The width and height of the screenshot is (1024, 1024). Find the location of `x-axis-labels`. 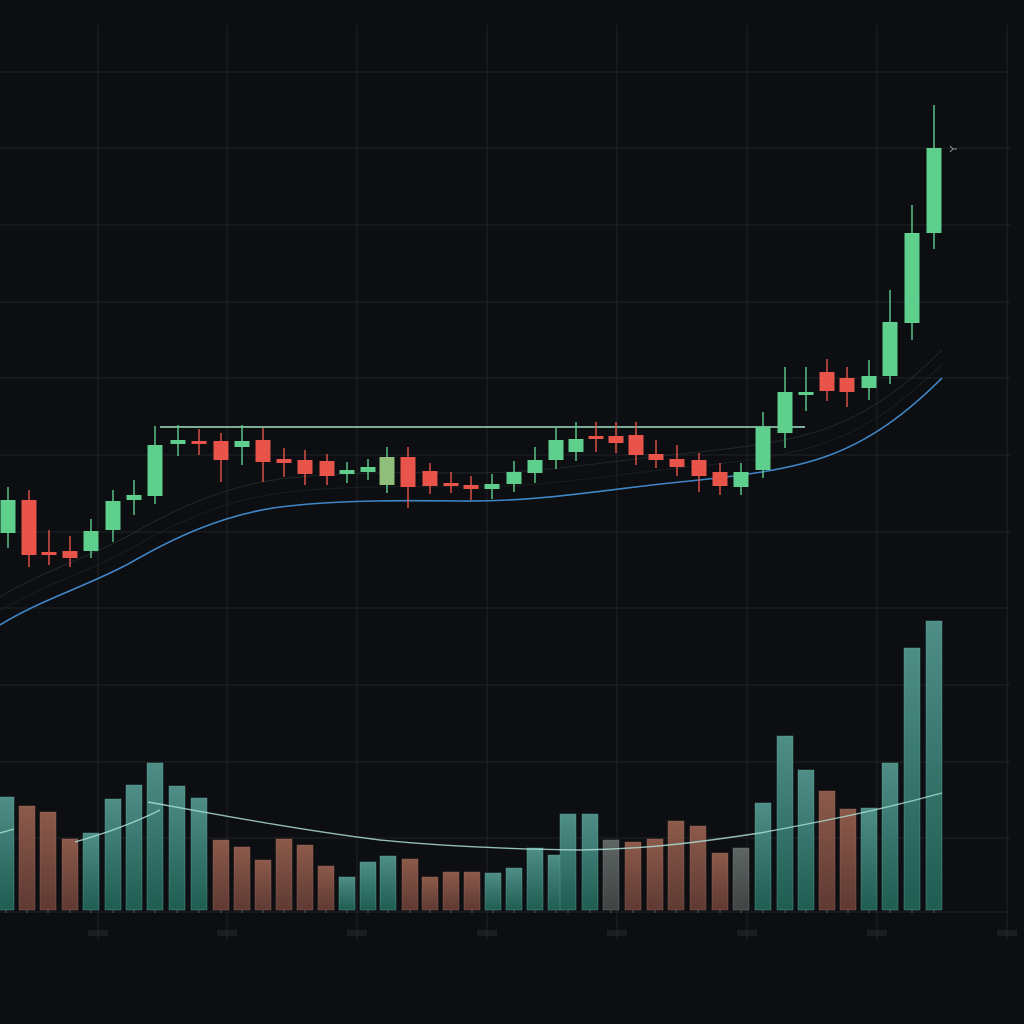

x-axis-labels is located at coordinates (552, 933).